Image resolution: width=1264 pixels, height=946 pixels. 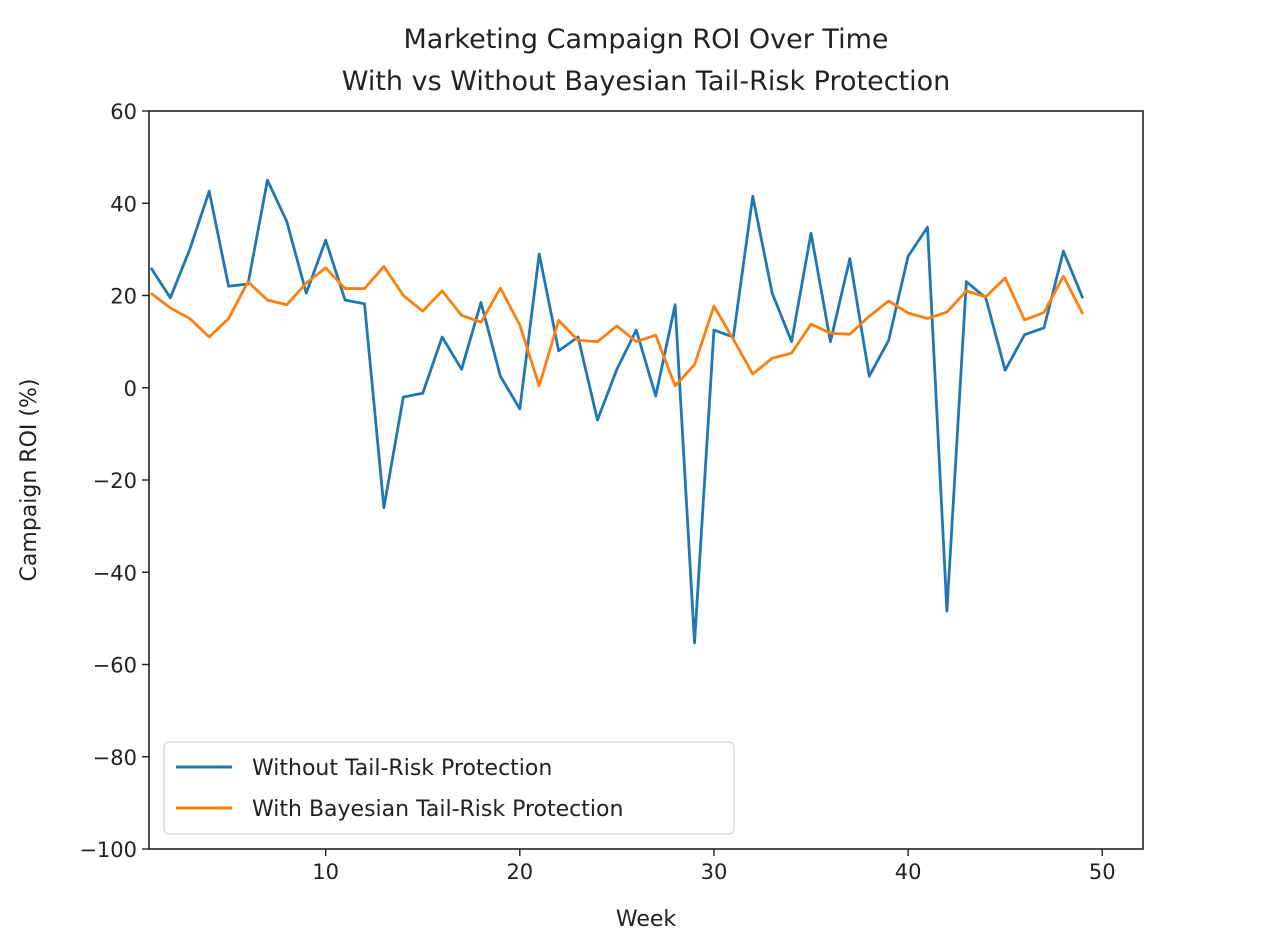 What do you see at coordinates (29, 480) in the screenshot?
I see `y-axis-label: Campaign ROI (%)` at bounding box center [29, 480].